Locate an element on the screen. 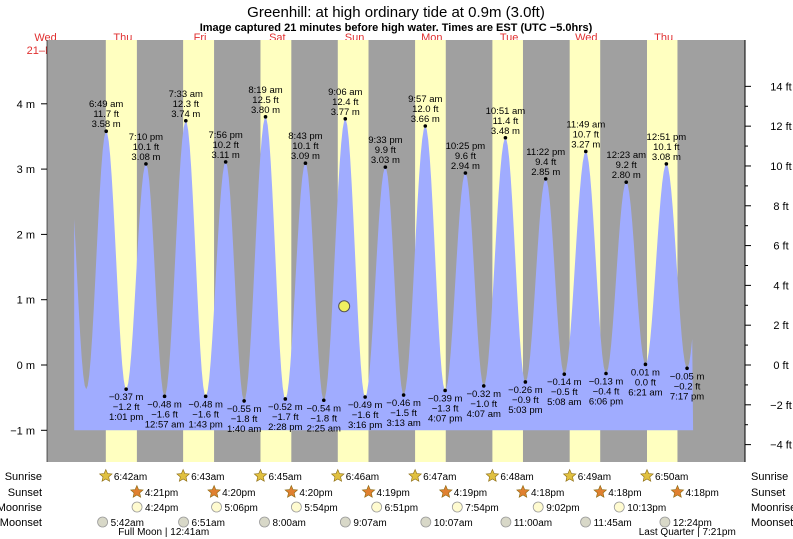  low-tide-m: −0.49 m is located at coordinates (365, 405).